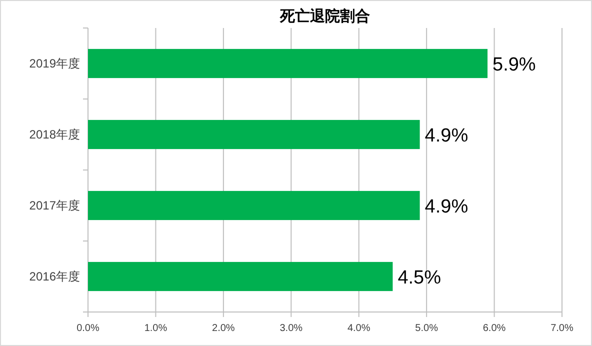 The height and width of the screenshot is (346, 592). I want to click on chart-title: 死亡退院割合, so click(324, 16).